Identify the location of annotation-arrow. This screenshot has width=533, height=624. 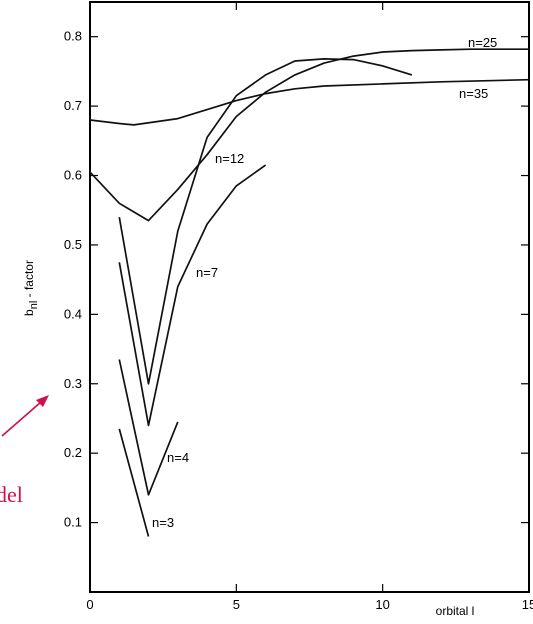
(25, 416).